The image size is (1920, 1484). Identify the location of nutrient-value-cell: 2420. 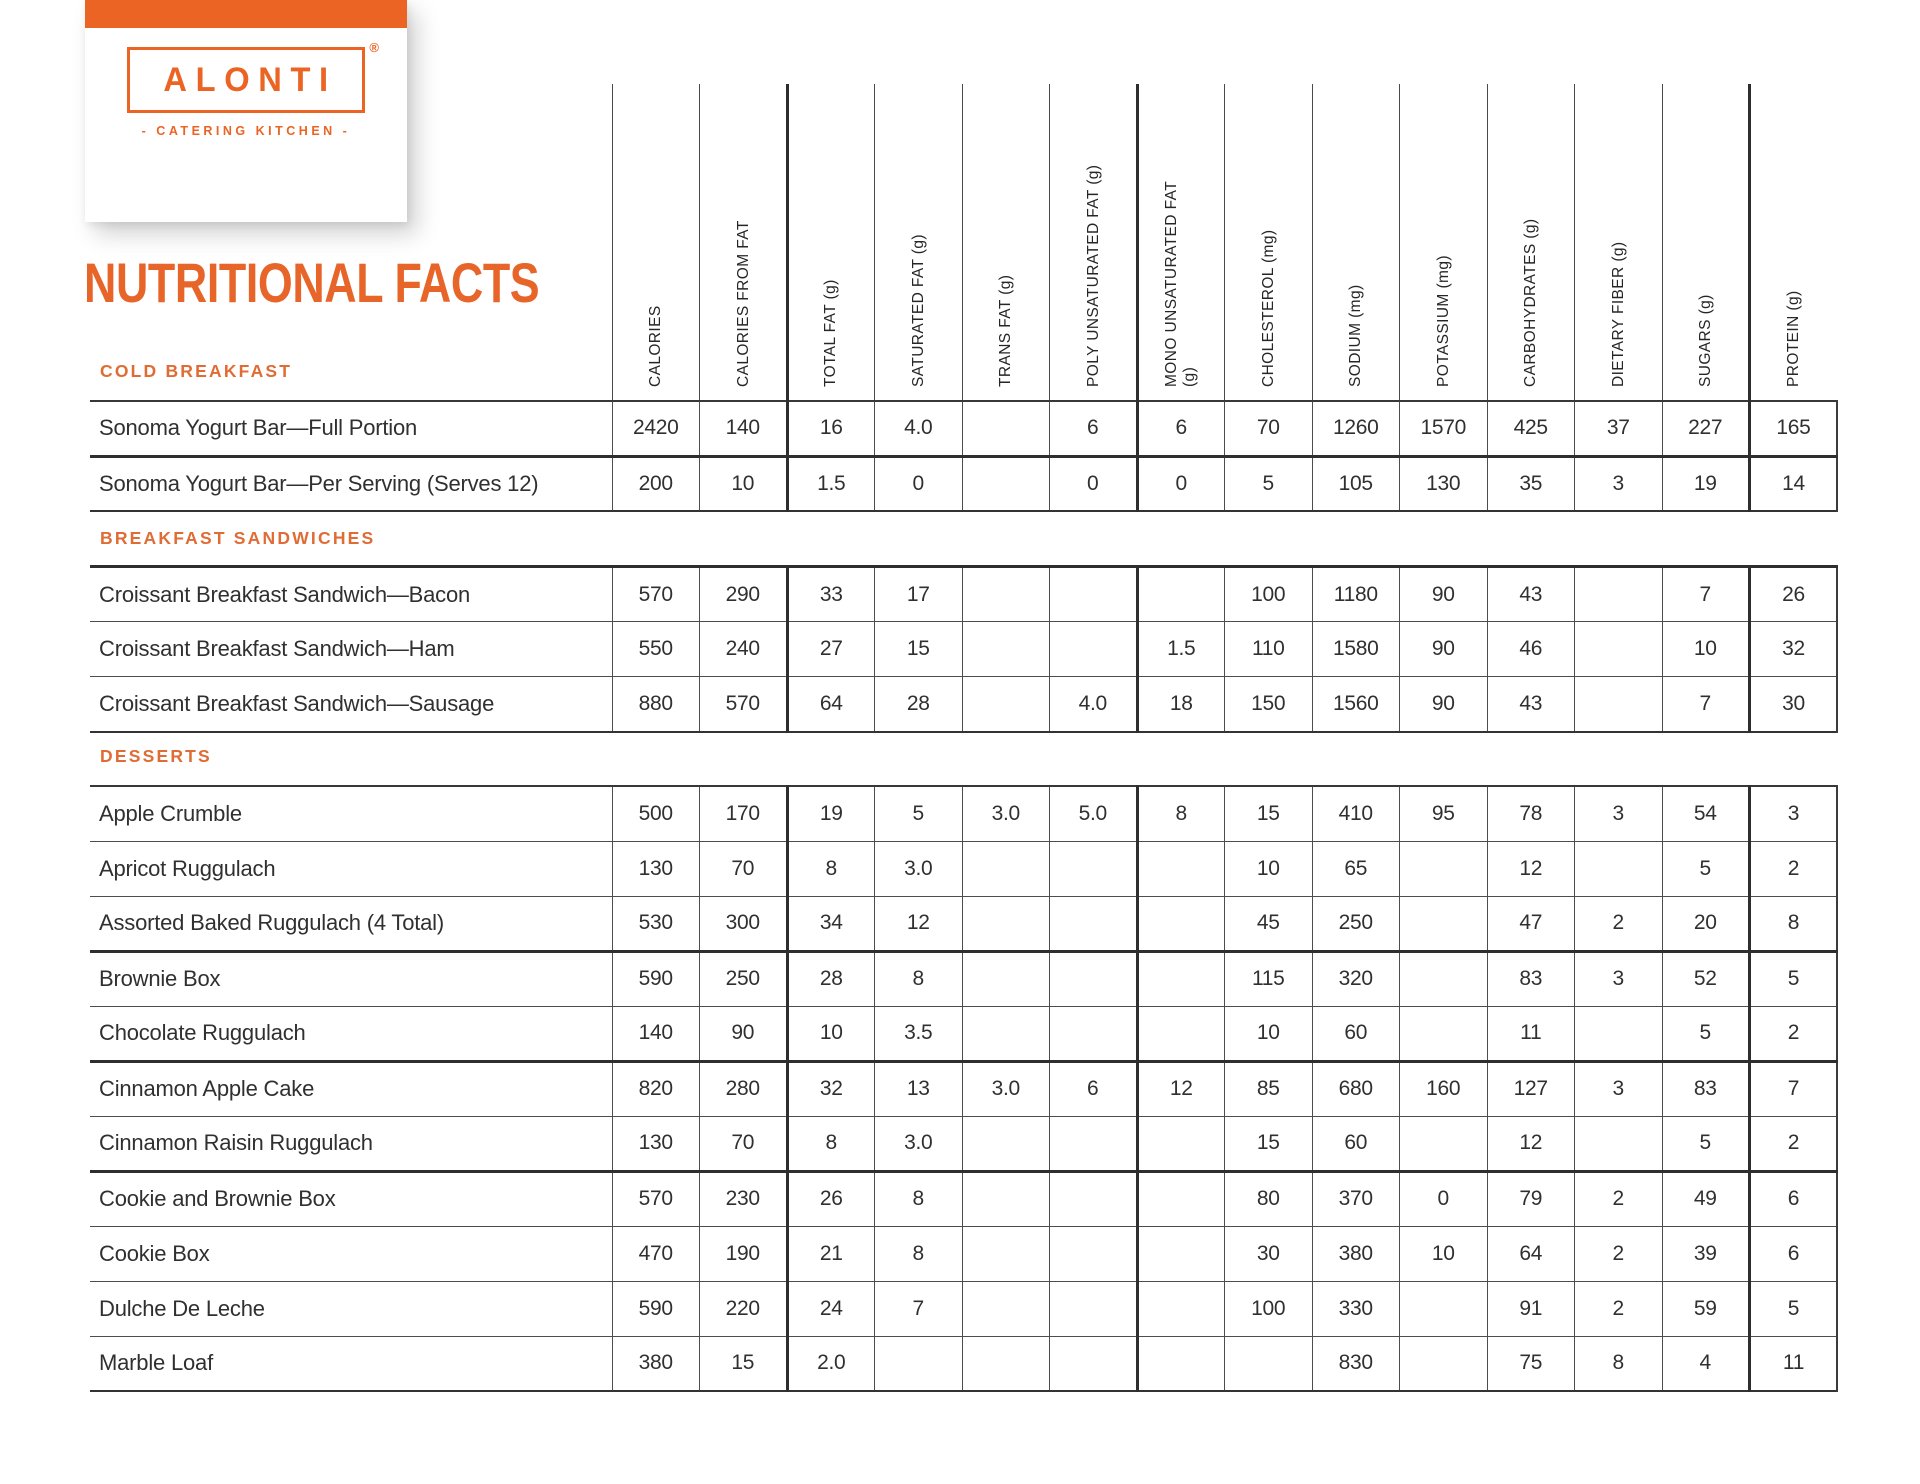
(655, 428).